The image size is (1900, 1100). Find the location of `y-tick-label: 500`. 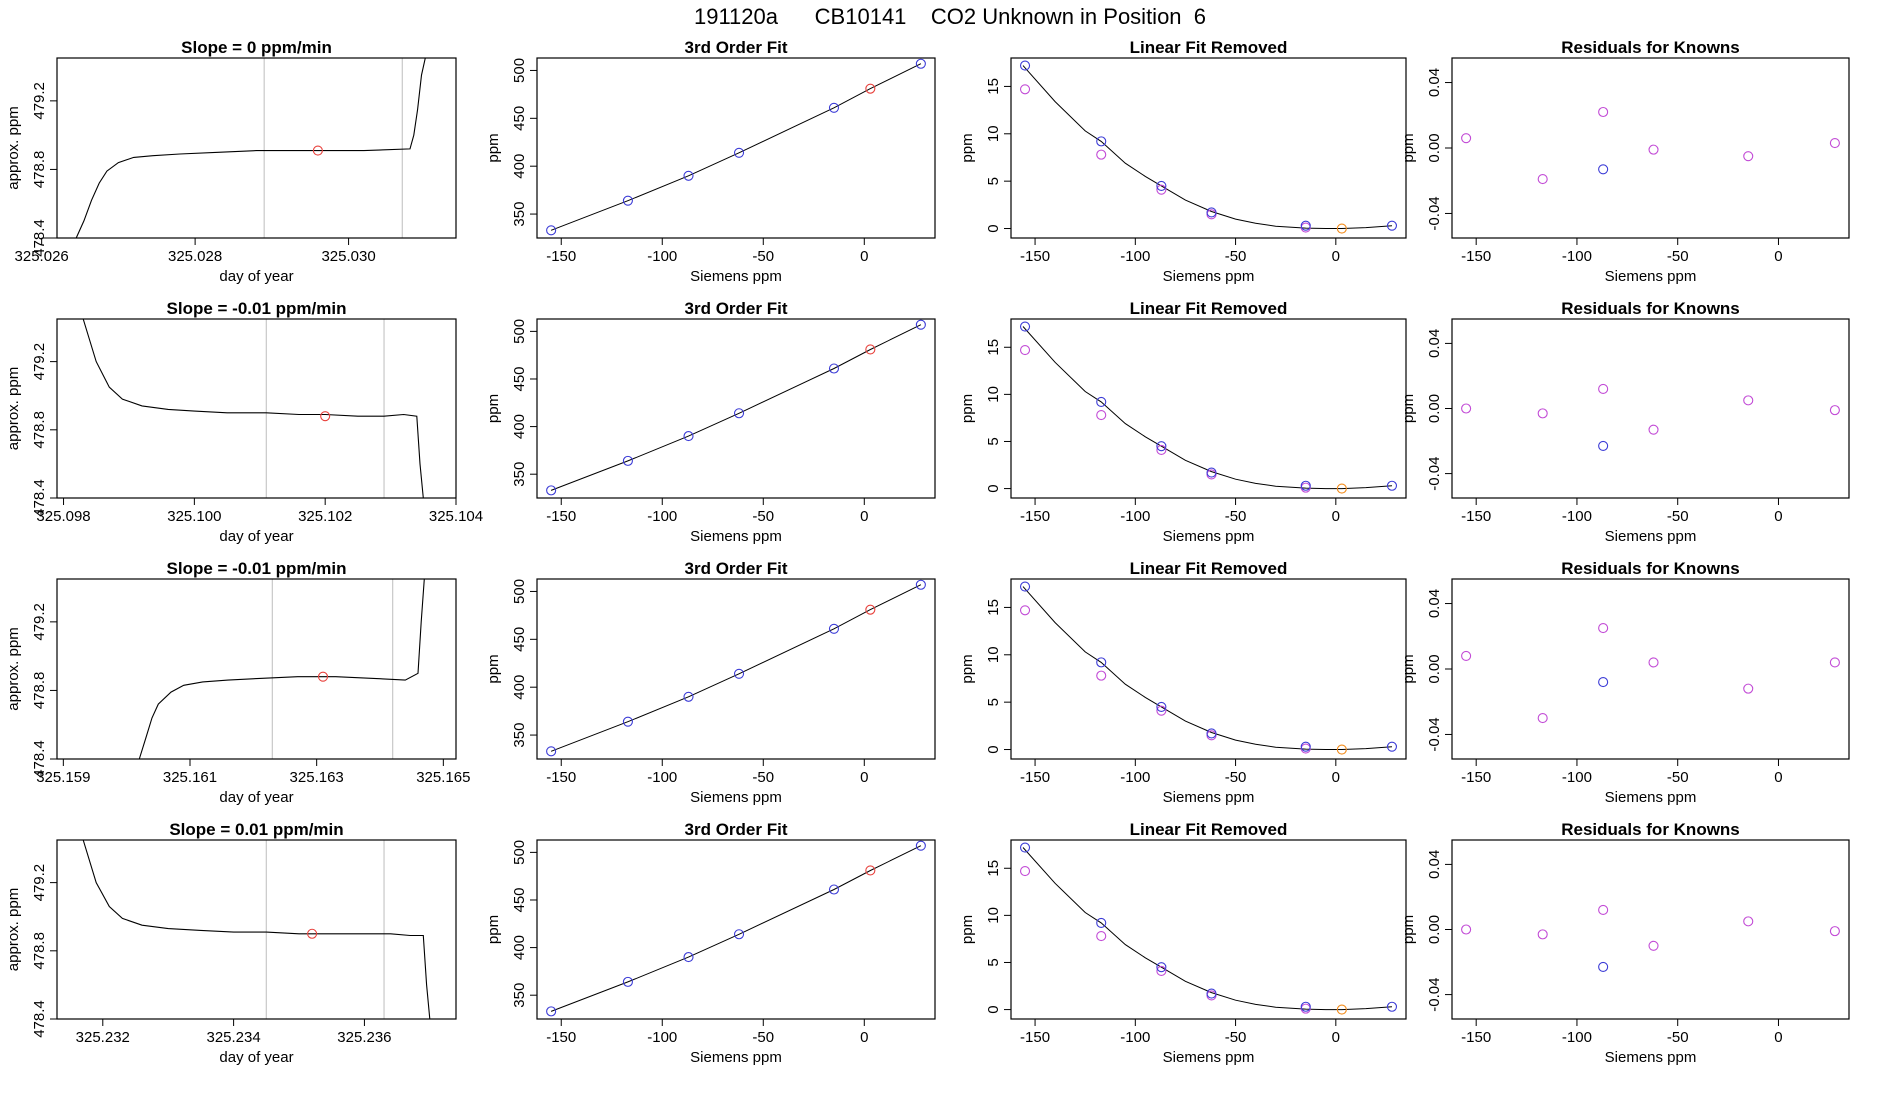

y-tick-label: 500 is located at coordinates (519, 331).